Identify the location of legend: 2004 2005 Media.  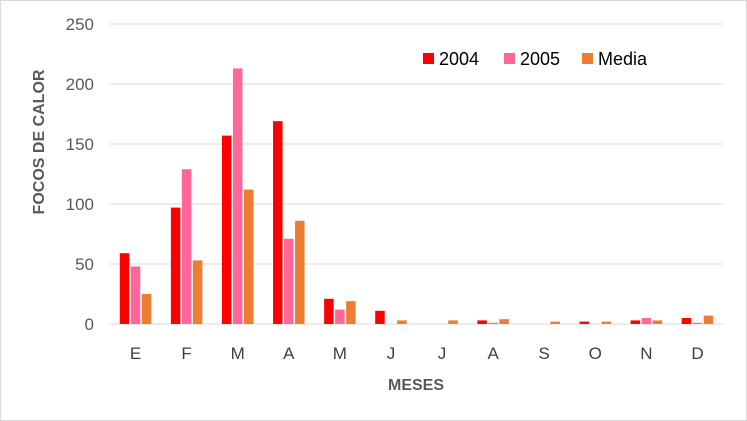
(535, 59).